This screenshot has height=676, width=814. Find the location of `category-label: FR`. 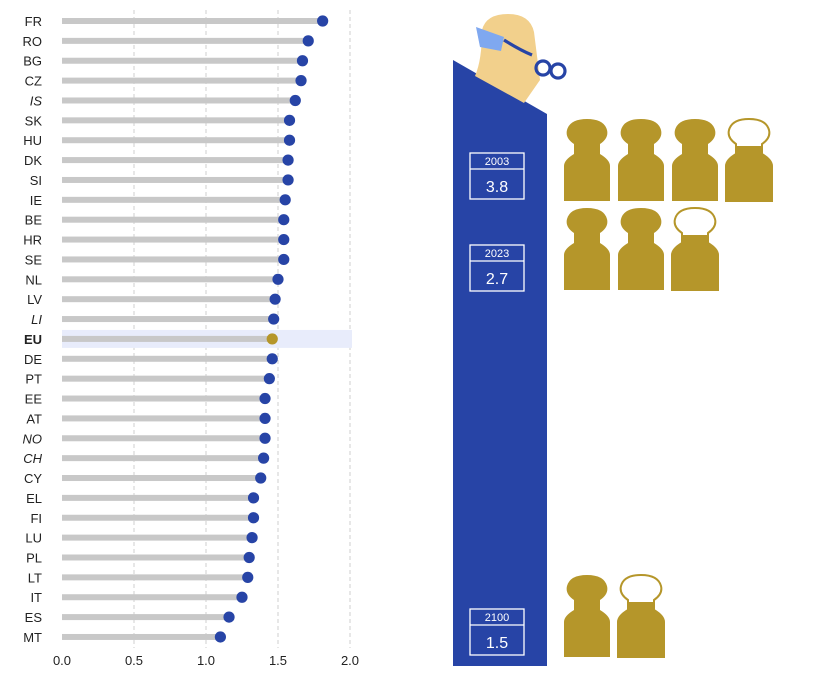

category-label: FR is located at coordinates (33, 21).